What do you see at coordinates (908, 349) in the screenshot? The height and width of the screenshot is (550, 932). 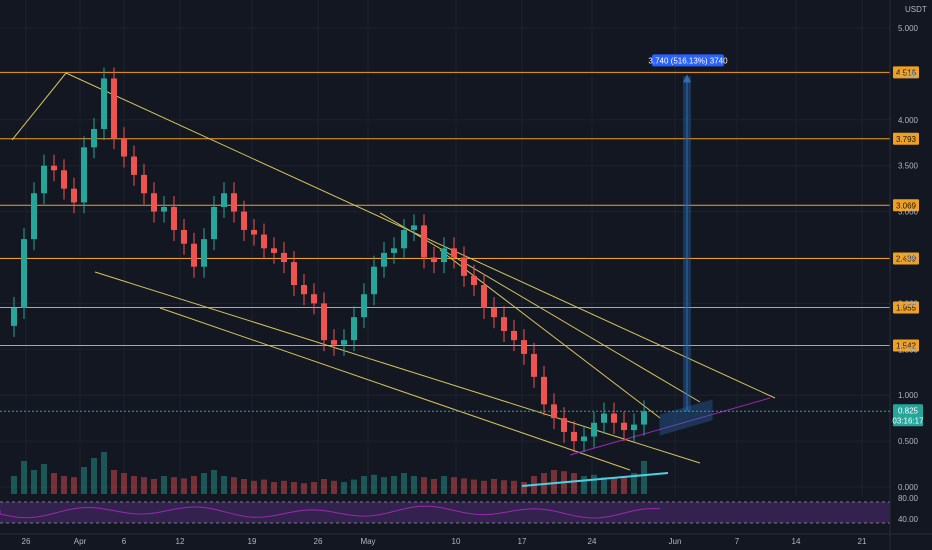 I see `price-tick-label: 1.500` at bounding box center [908, 349].